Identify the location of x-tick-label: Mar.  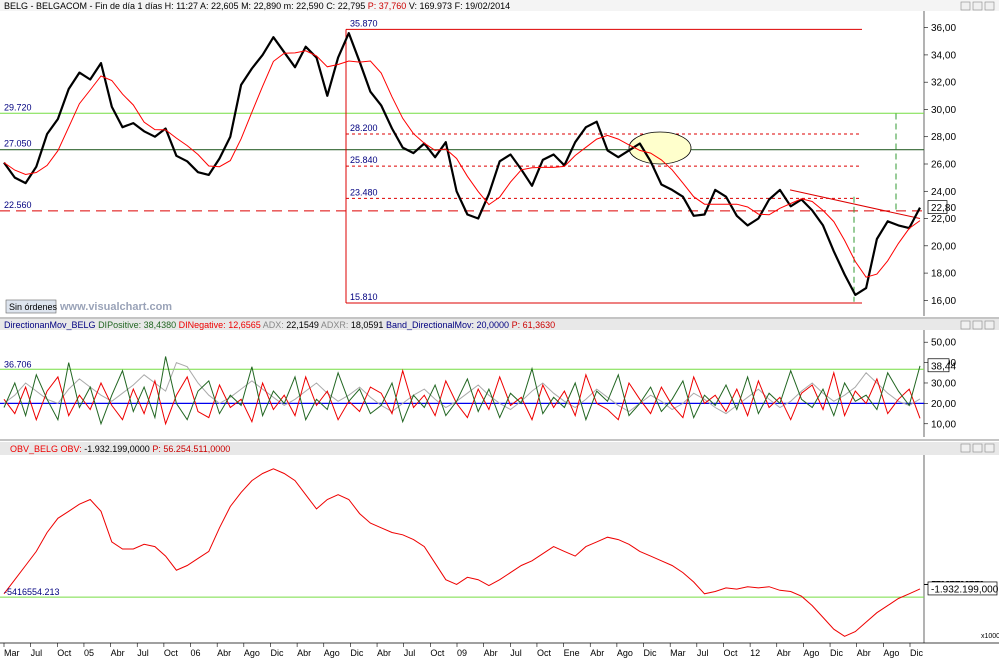
(678, 653).